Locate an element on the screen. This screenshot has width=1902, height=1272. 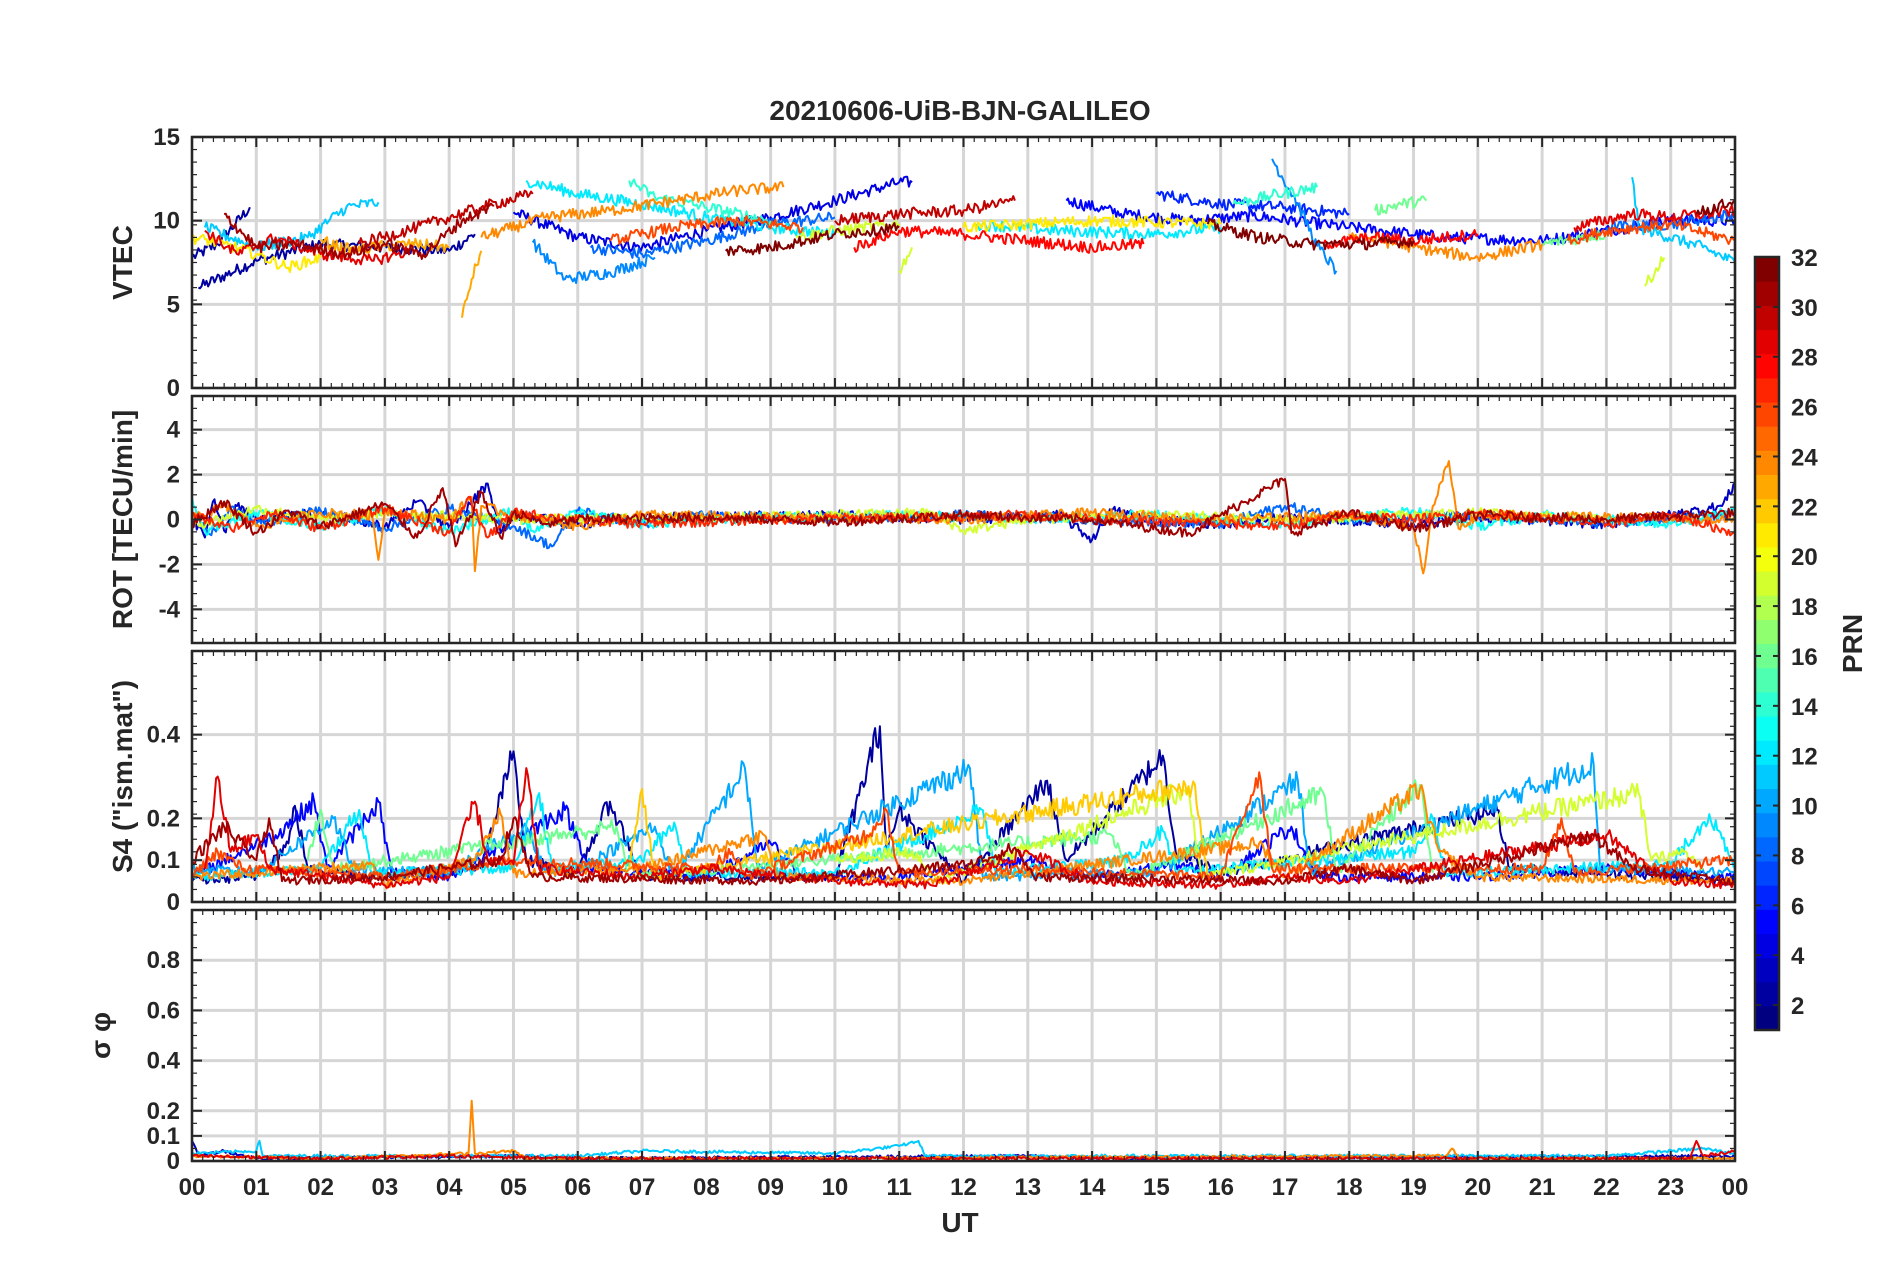
x-tick-label: 02 is located at coordinates (320, 1187).